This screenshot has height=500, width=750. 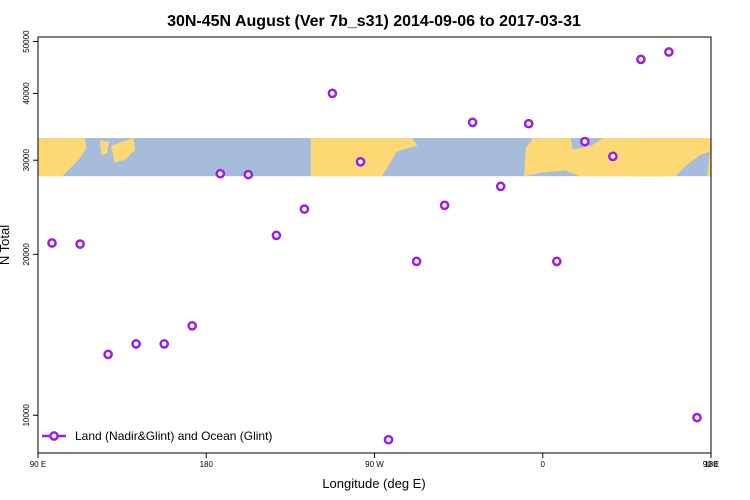 I want to click on x-tick-label: 90 W, so click(x=374, y=464).